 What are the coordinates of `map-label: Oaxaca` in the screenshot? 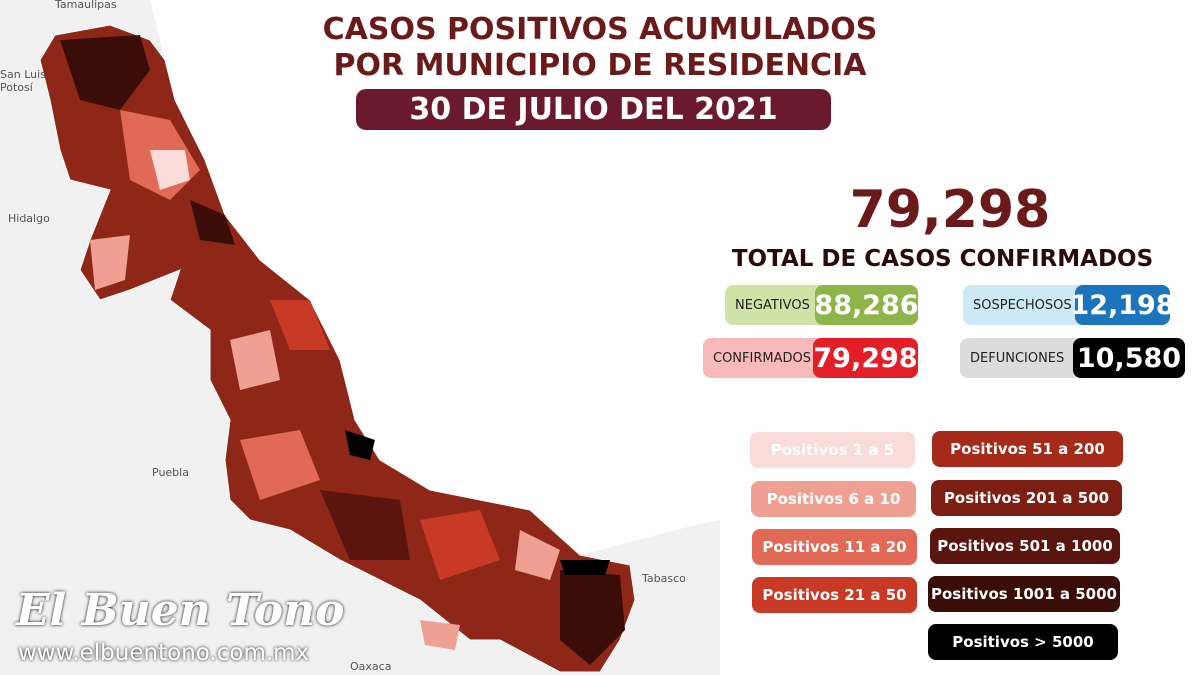 It's located at (370, 666).